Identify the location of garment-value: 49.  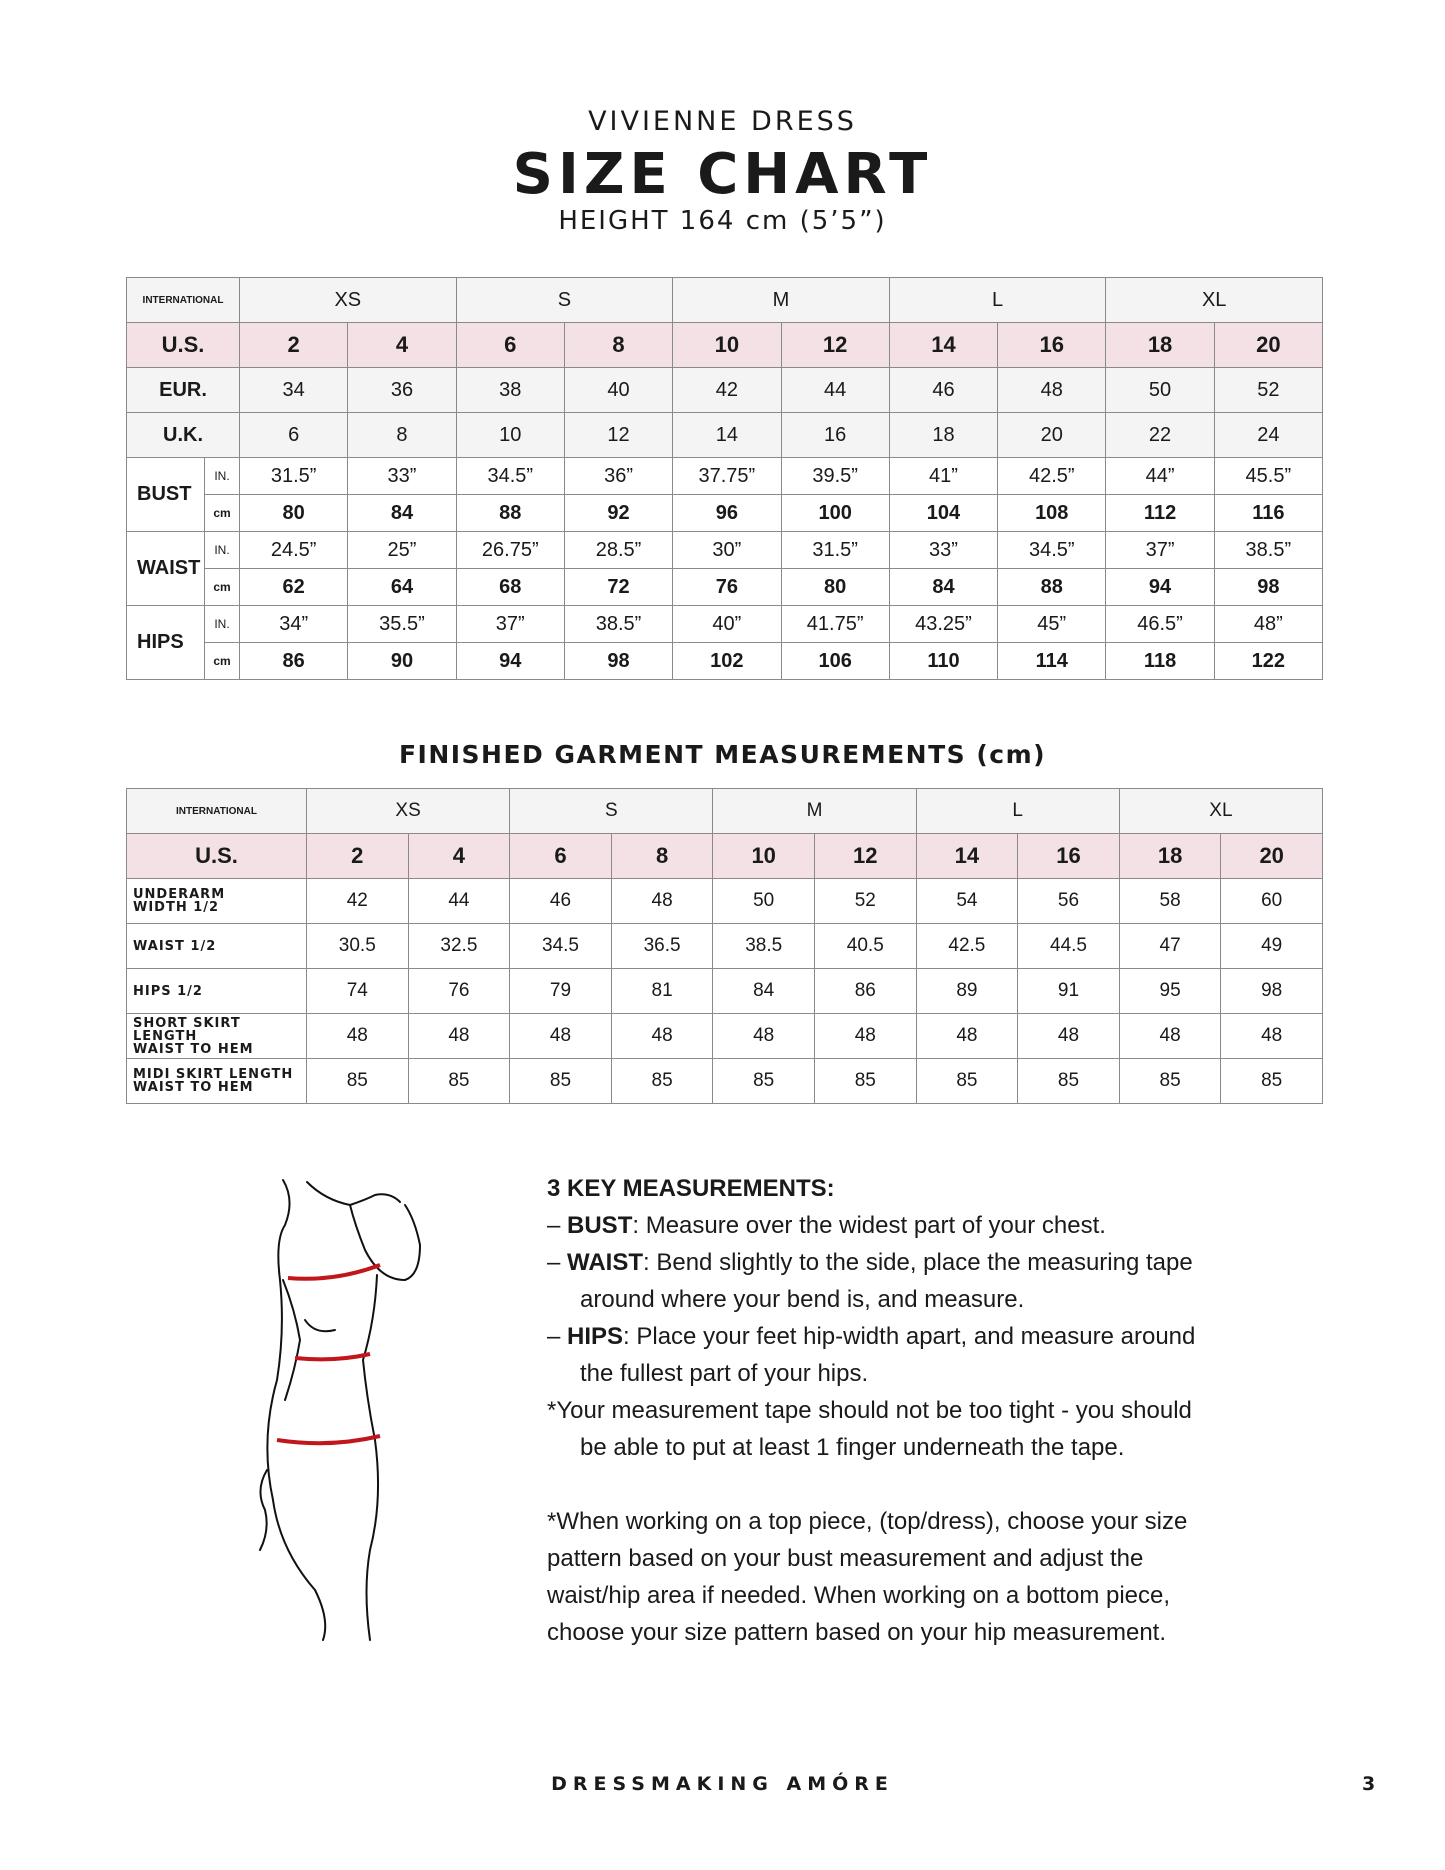
(1271, 946).